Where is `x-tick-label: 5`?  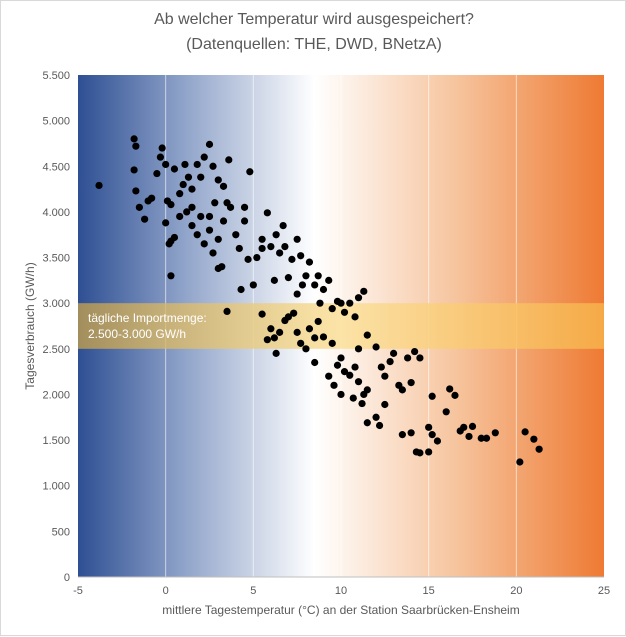
x-tick-label: 5 is located at coordinates (253, 591).